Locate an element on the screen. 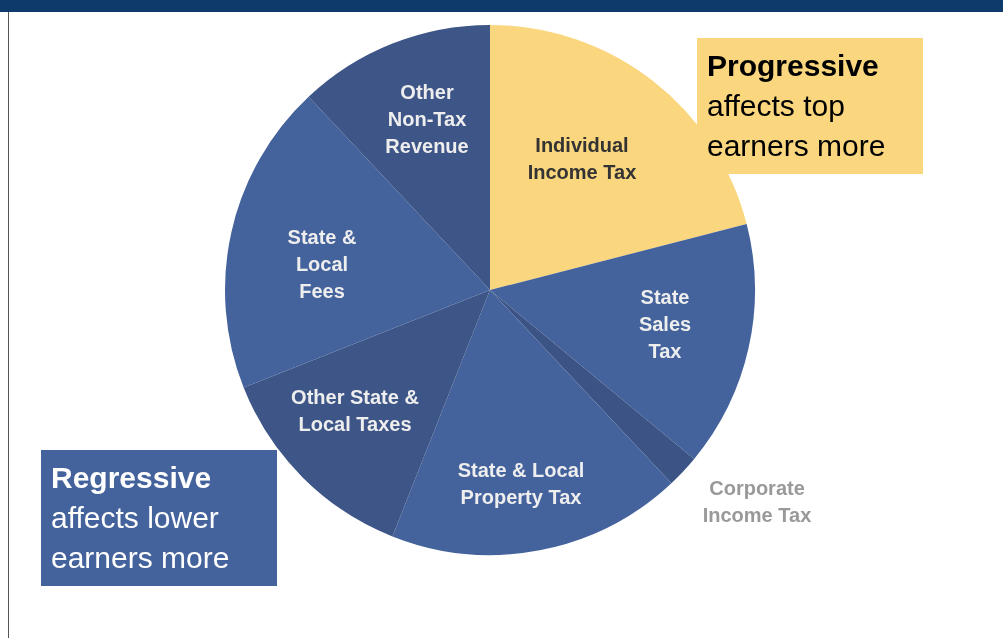  slice-label: Other Non-Tax Revenue is located at coordinates (427, 118).